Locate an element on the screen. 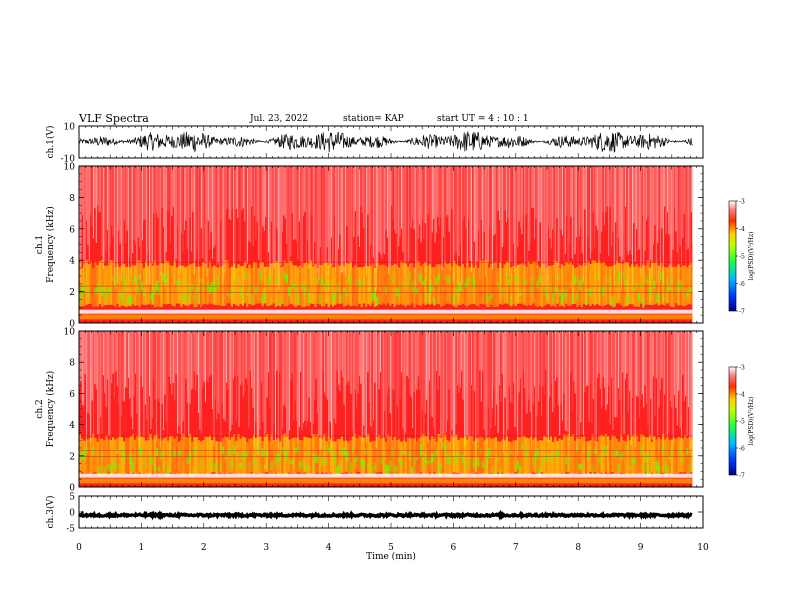 Image resolution: width=792 pixels, height=612 pixels. xtick-label: 5 is located at coordinates (391, 548).